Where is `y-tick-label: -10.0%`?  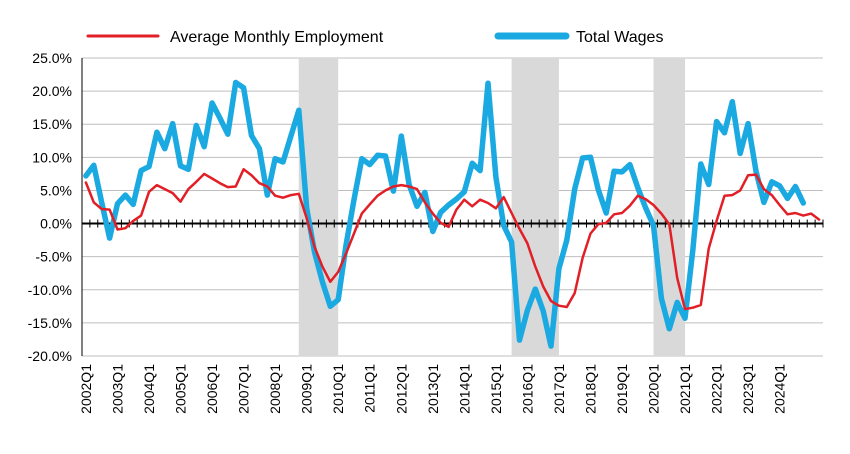
y-tick-label: -10.0% is located at coordinates (50, 290).